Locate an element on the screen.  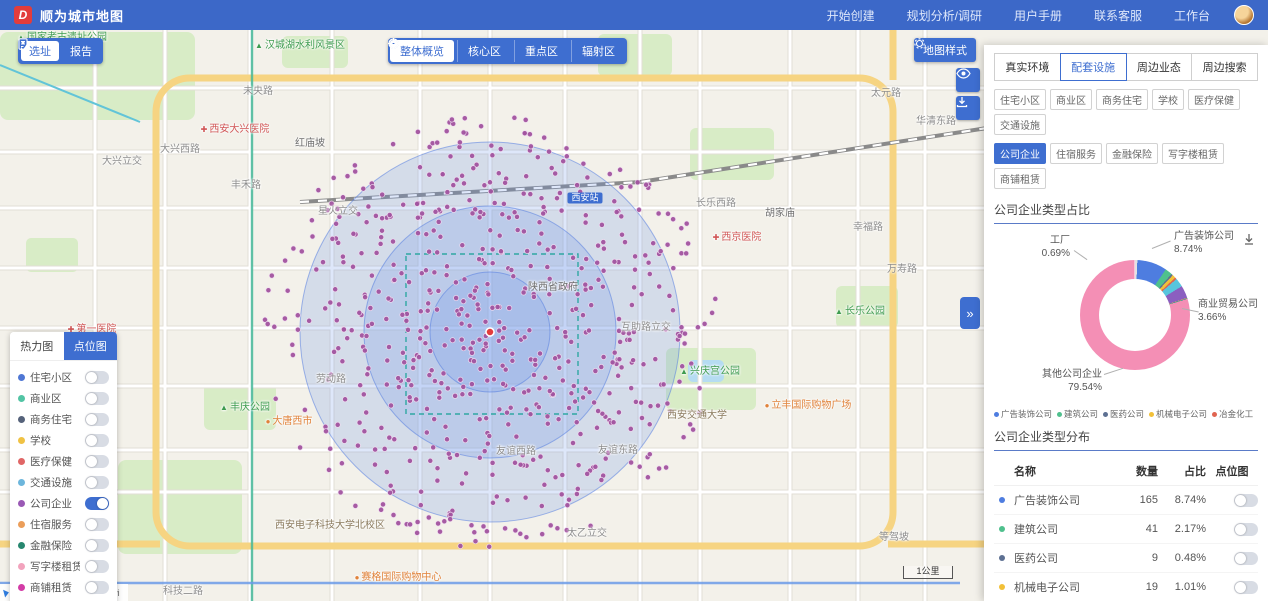
category-chip: 写字楼租赁 is located at coordinates (1193, 153).